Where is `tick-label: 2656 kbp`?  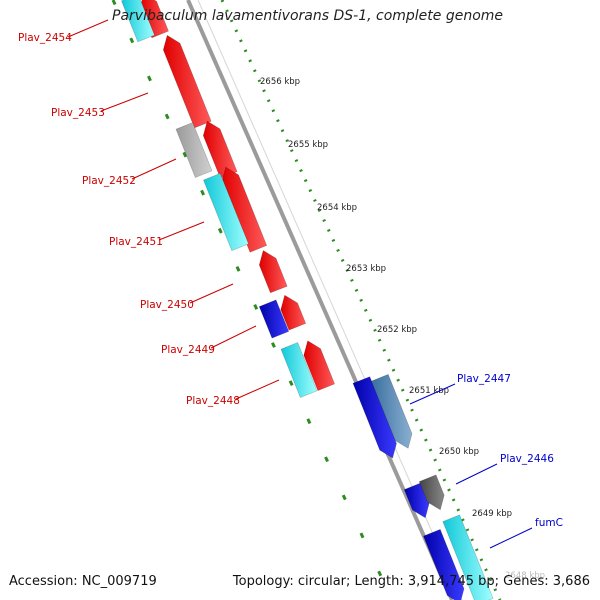 tick-label: 2656 kbp is located at coordinates (280, 82).